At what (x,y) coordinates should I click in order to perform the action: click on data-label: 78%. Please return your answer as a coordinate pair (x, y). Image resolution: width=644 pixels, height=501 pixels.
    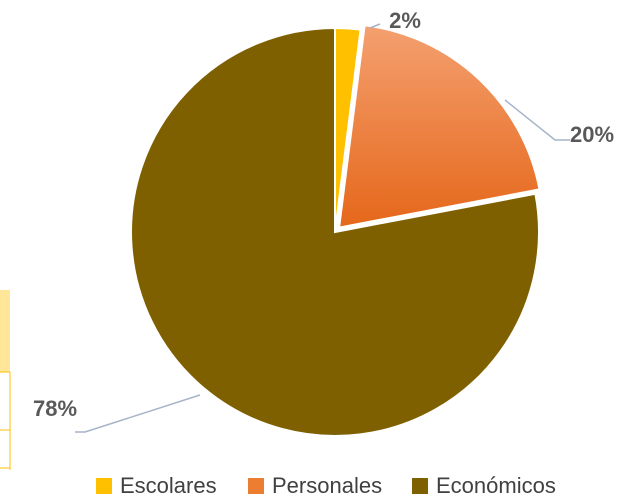
    Looking at the image, I should click on (55, 408).